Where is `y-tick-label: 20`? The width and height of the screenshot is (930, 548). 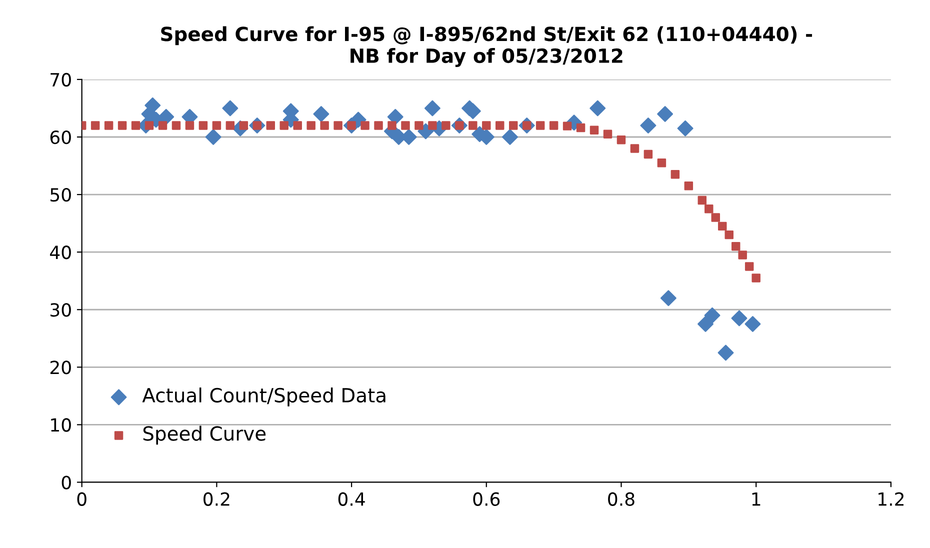 y-tick-label: 20 is located at coordinates (60, 367).